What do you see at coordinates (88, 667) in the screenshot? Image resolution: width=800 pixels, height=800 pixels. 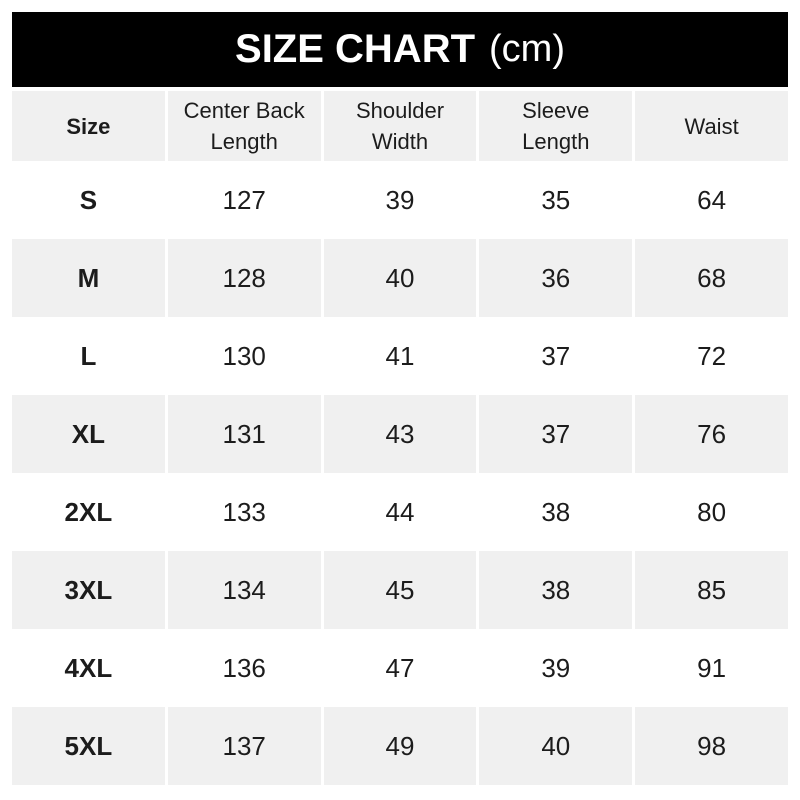 I see `size-cell: 4XL` at bounding box center [88, 667].